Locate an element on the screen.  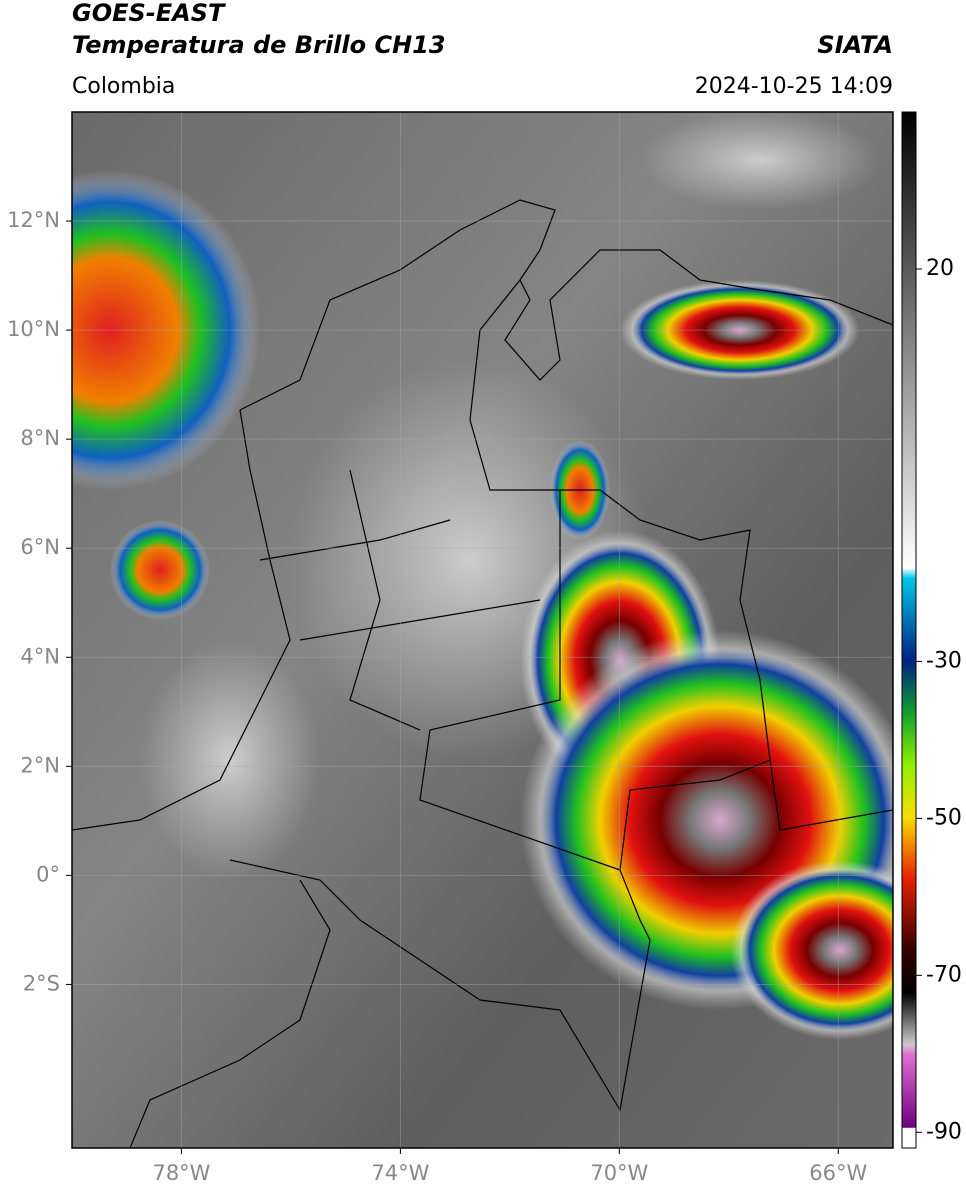
colorbar-tick-label: -30 is located at coordinates (944, 660).